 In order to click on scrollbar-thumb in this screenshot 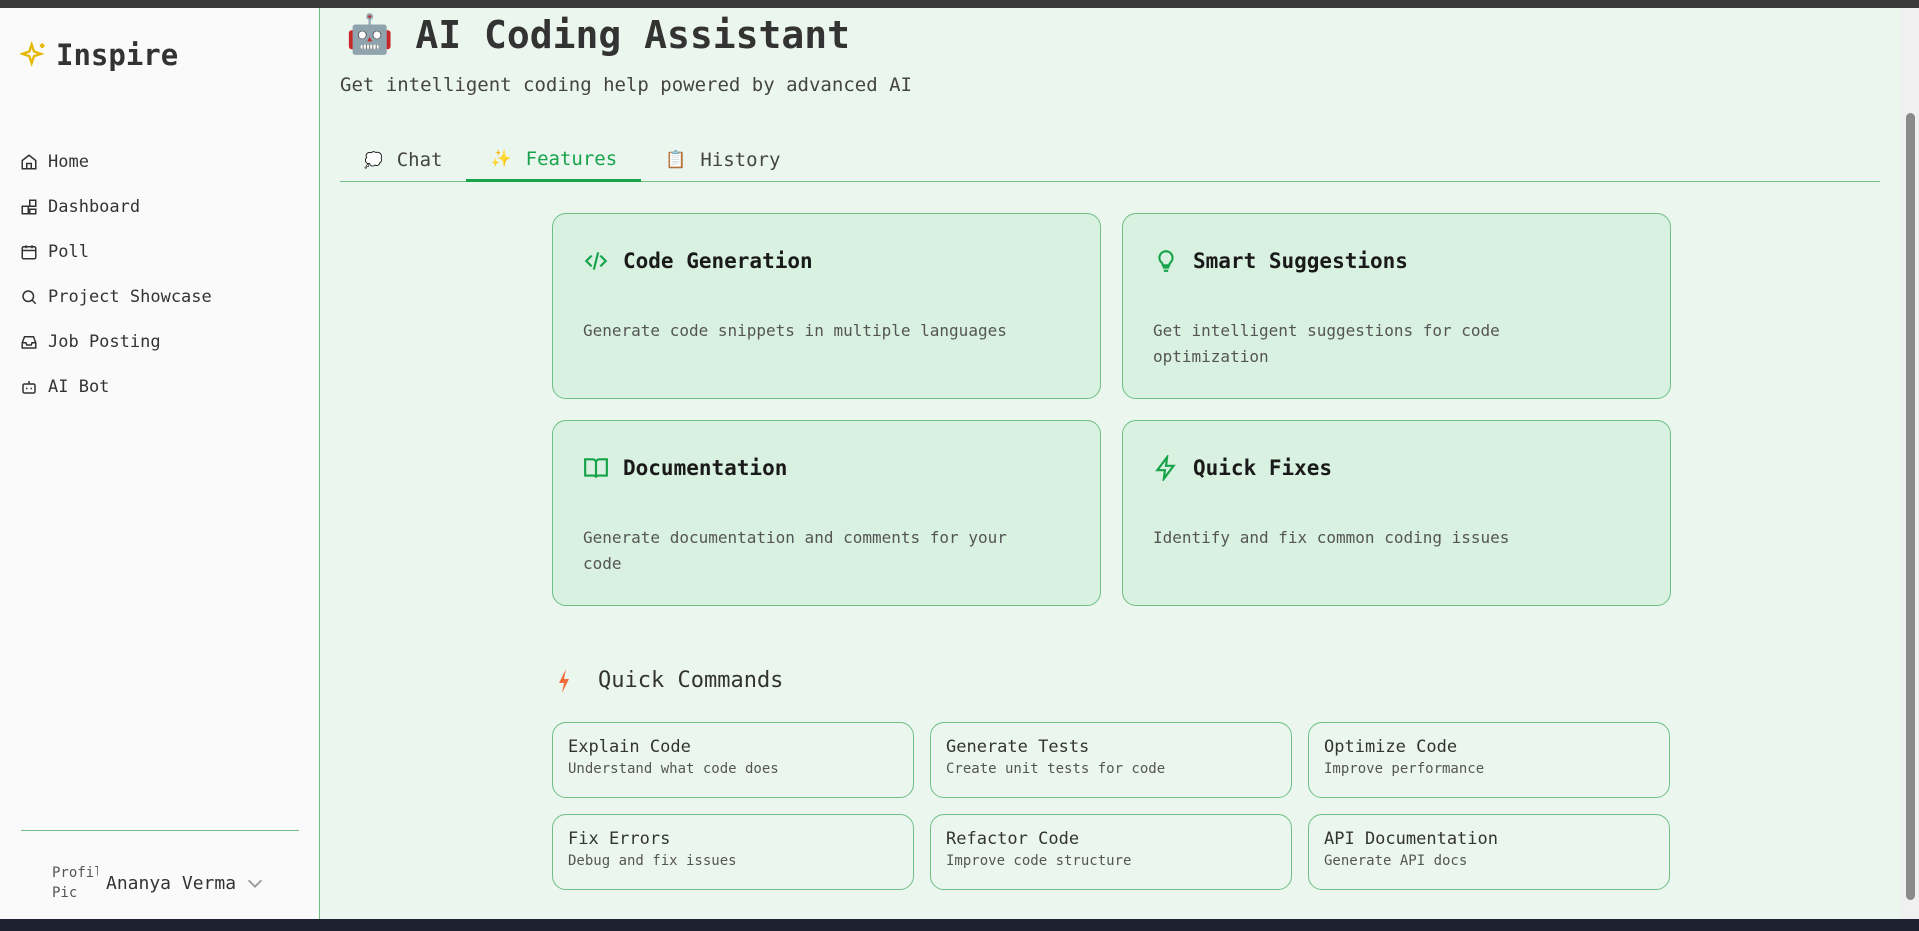, I will do `click(1910, 506)`.